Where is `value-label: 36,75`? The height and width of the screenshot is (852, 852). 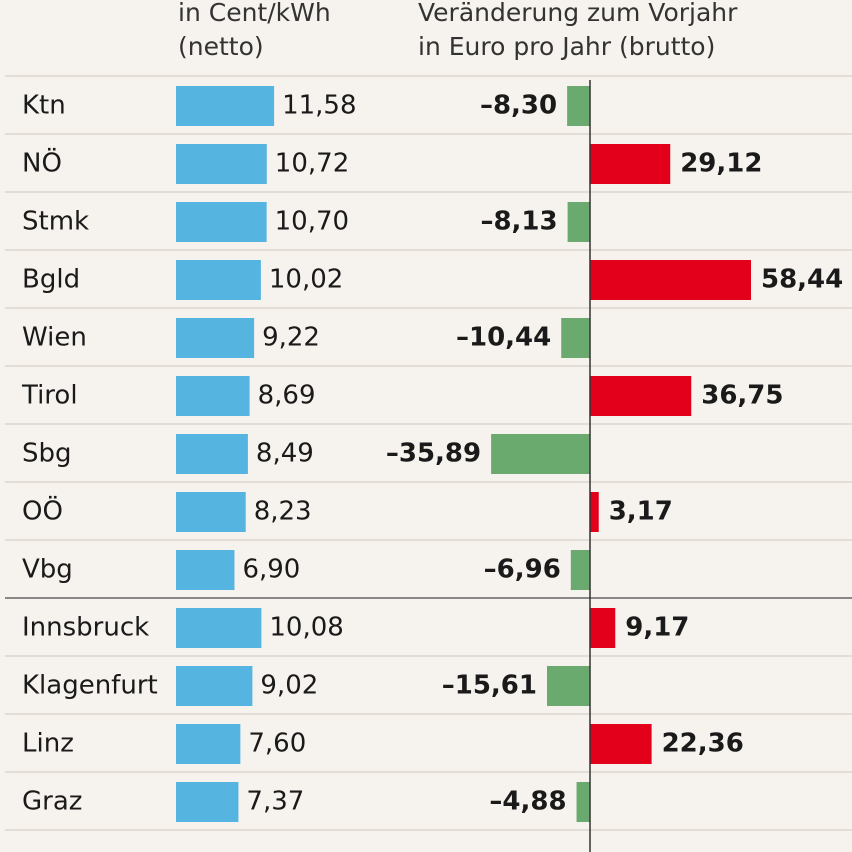
value-label: 36,75 is located at coordinates (742, 396).